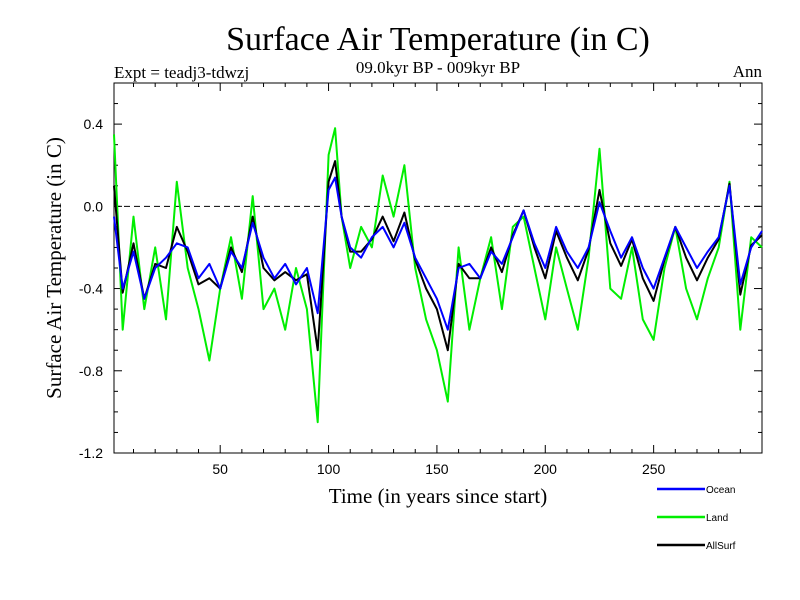 The width and height of the screenshot is (800, 600). What do you see at coordinates (717, 518) in the screenshot?
I see `legend-label-land: Land` at bounding box center [717, 518].